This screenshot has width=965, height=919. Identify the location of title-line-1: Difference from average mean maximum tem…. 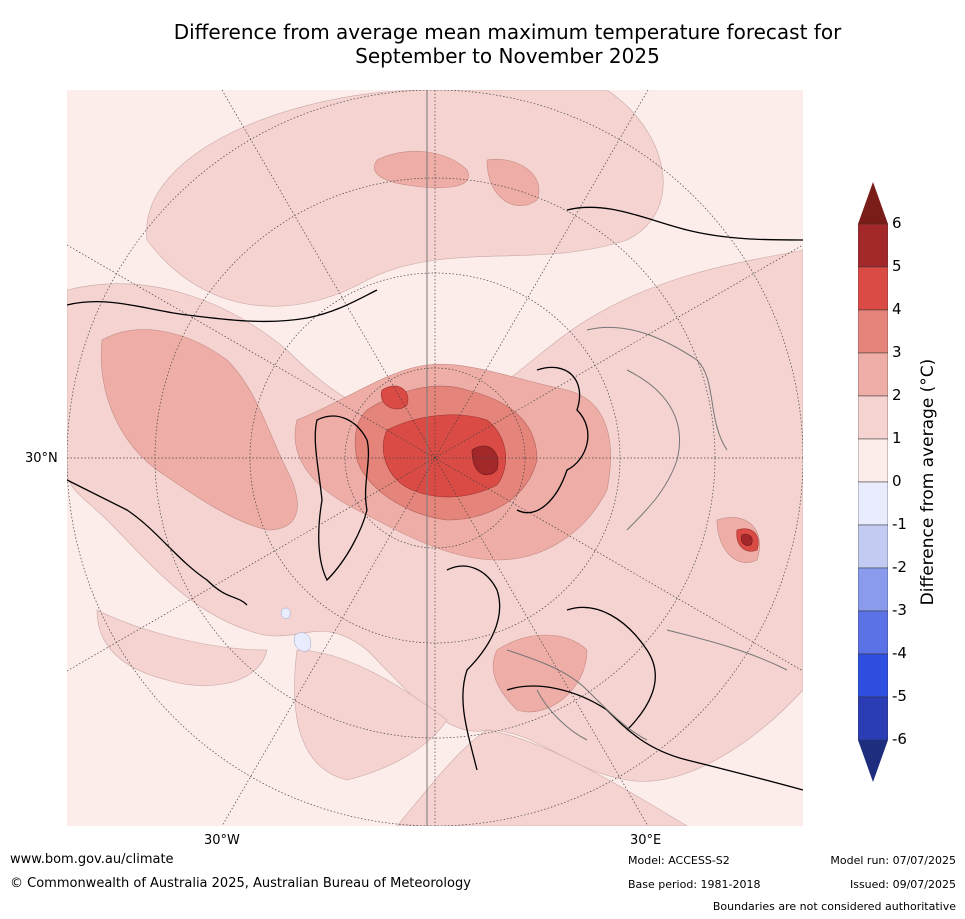
(507, 32).